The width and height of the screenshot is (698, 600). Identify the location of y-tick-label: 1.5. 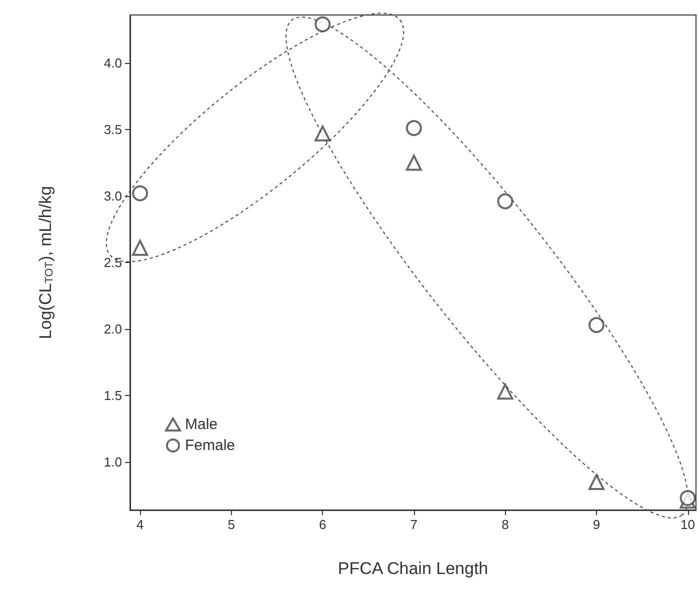
(113, 396).